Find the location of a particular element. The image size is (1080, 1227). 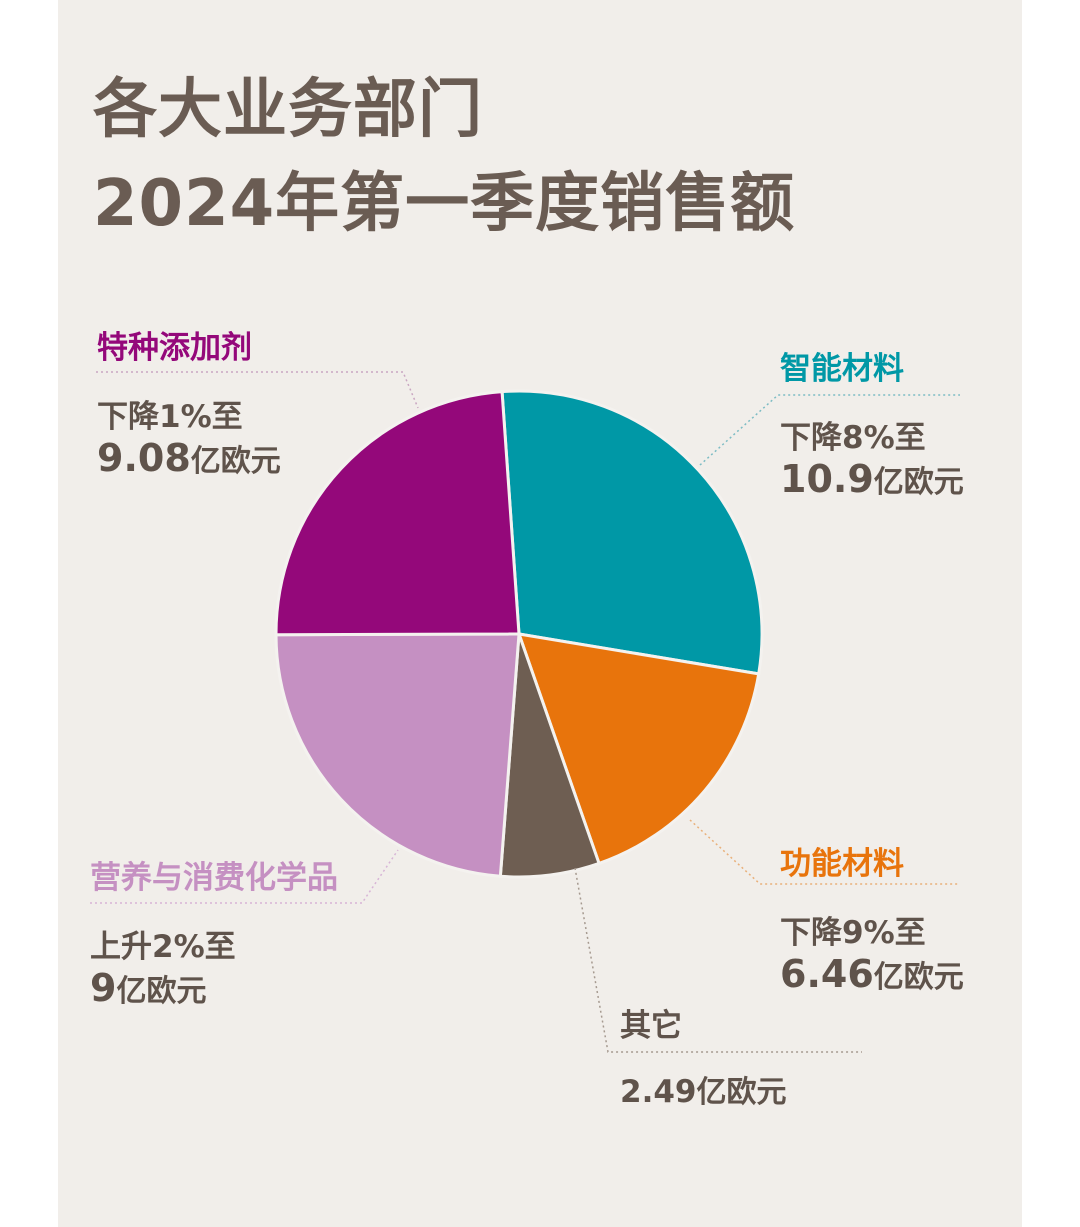

label-smart-materials: 智能材料 下降8%至 10.9亿欧元 is located at coordinates (872, 422).